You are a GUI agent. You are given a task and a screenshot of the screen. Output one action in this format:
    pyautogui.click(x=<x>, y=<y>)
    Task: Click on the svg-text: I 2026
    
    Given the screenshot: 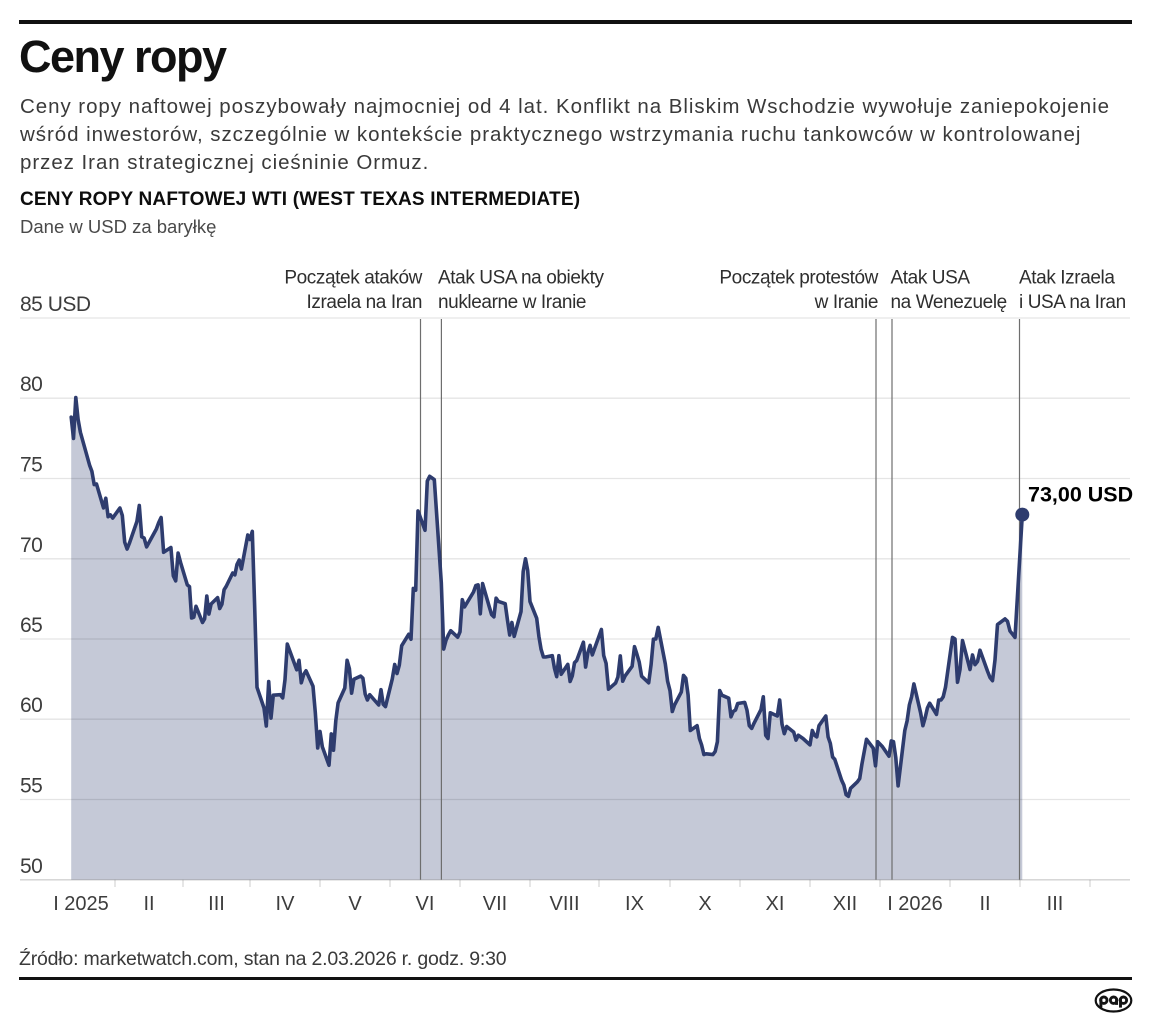 What is the action you would take?
    pyautogui.click(x=915, y=904)
    